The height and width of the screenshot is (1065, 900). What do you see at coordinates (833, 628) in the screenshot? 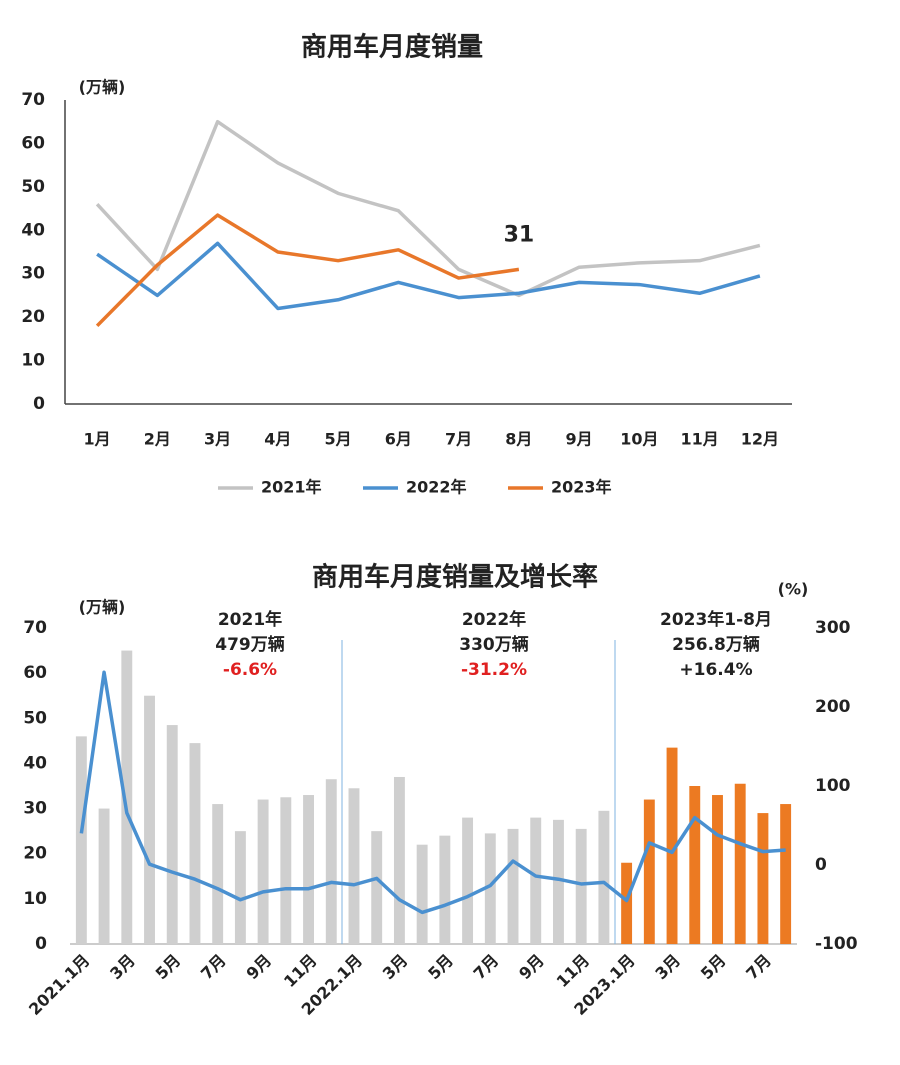
I see `y2-tick-label: 300` at bounding box center [833, 628].